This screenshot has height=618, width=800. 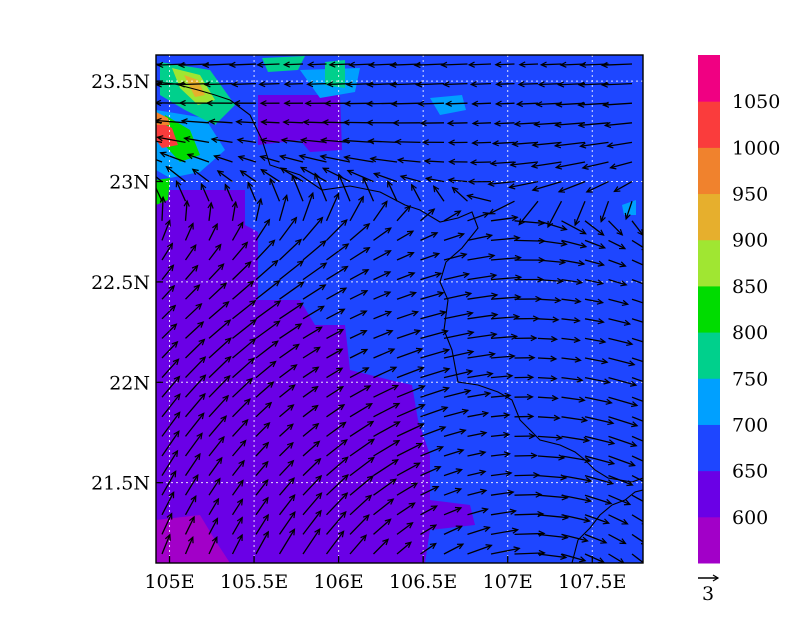 I want to click on reference-vector-label: 3, so click(x=708, y=594).